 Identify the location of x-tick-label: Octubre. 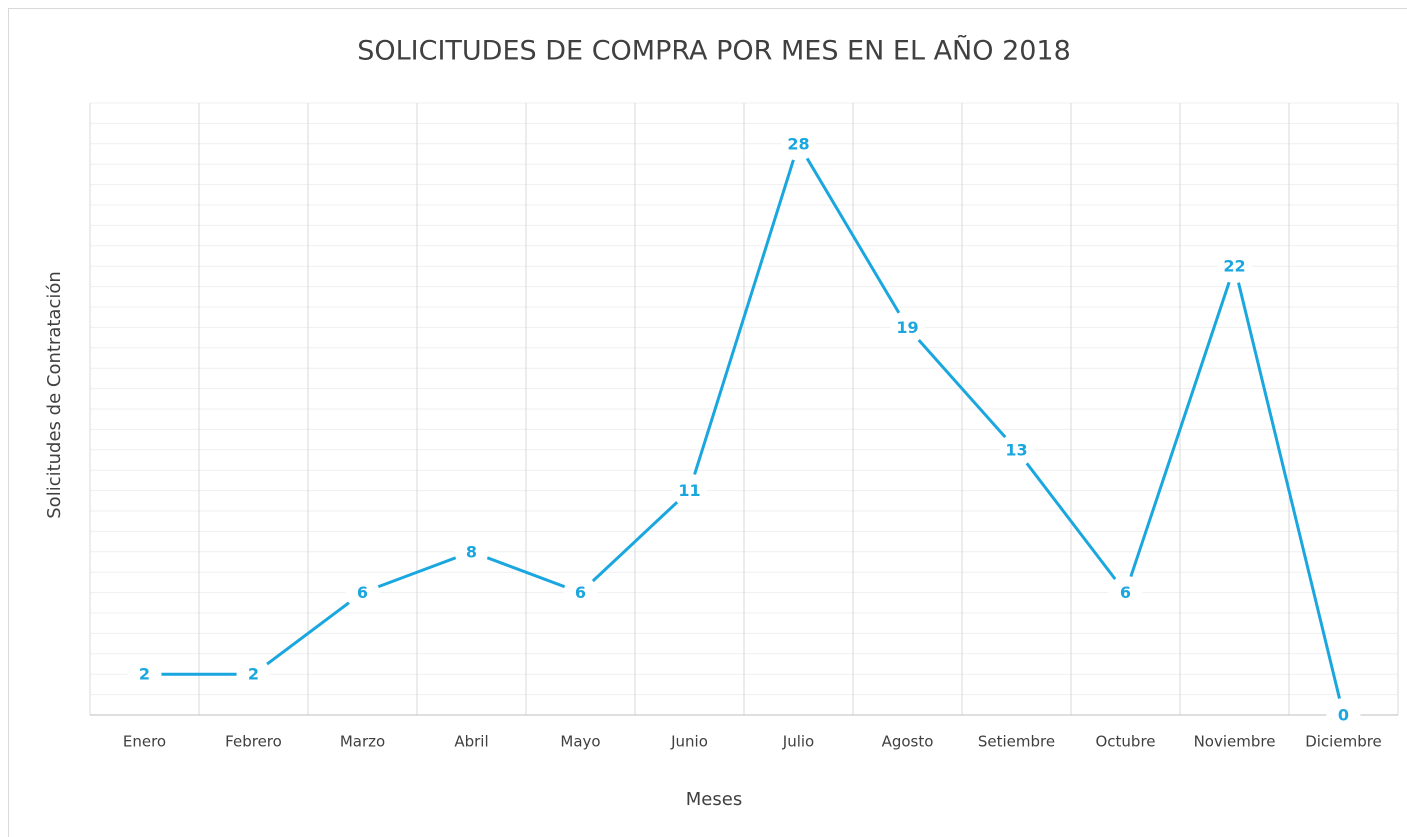
(1125, 742).